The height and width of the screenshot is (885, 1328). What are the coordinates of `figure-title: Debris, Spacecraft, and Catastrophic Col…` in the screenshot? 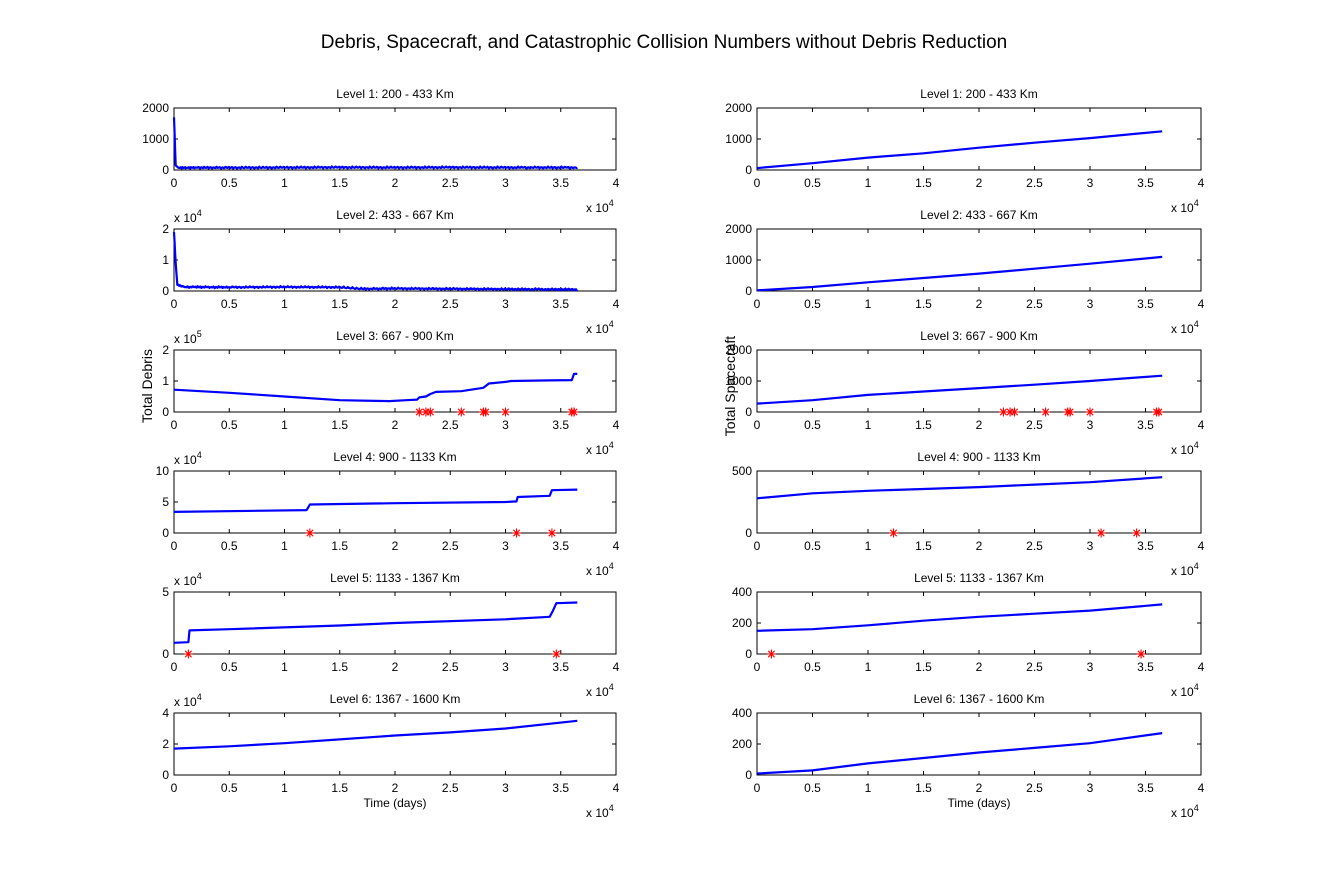 It's located at (664, 42).